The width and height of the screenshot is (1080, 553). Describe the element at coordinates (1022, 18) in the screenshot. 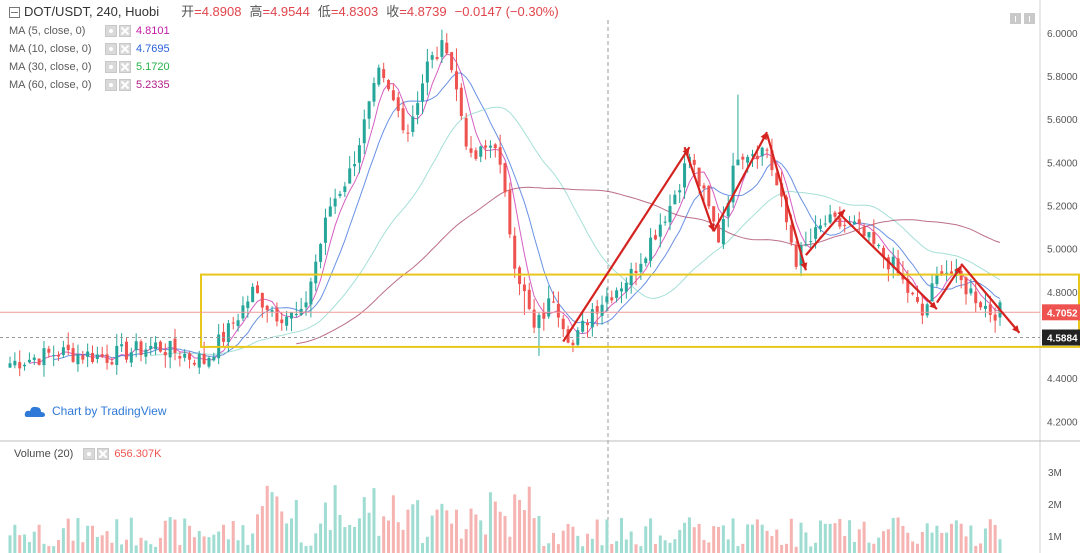

I see `pane-controls` at that location.